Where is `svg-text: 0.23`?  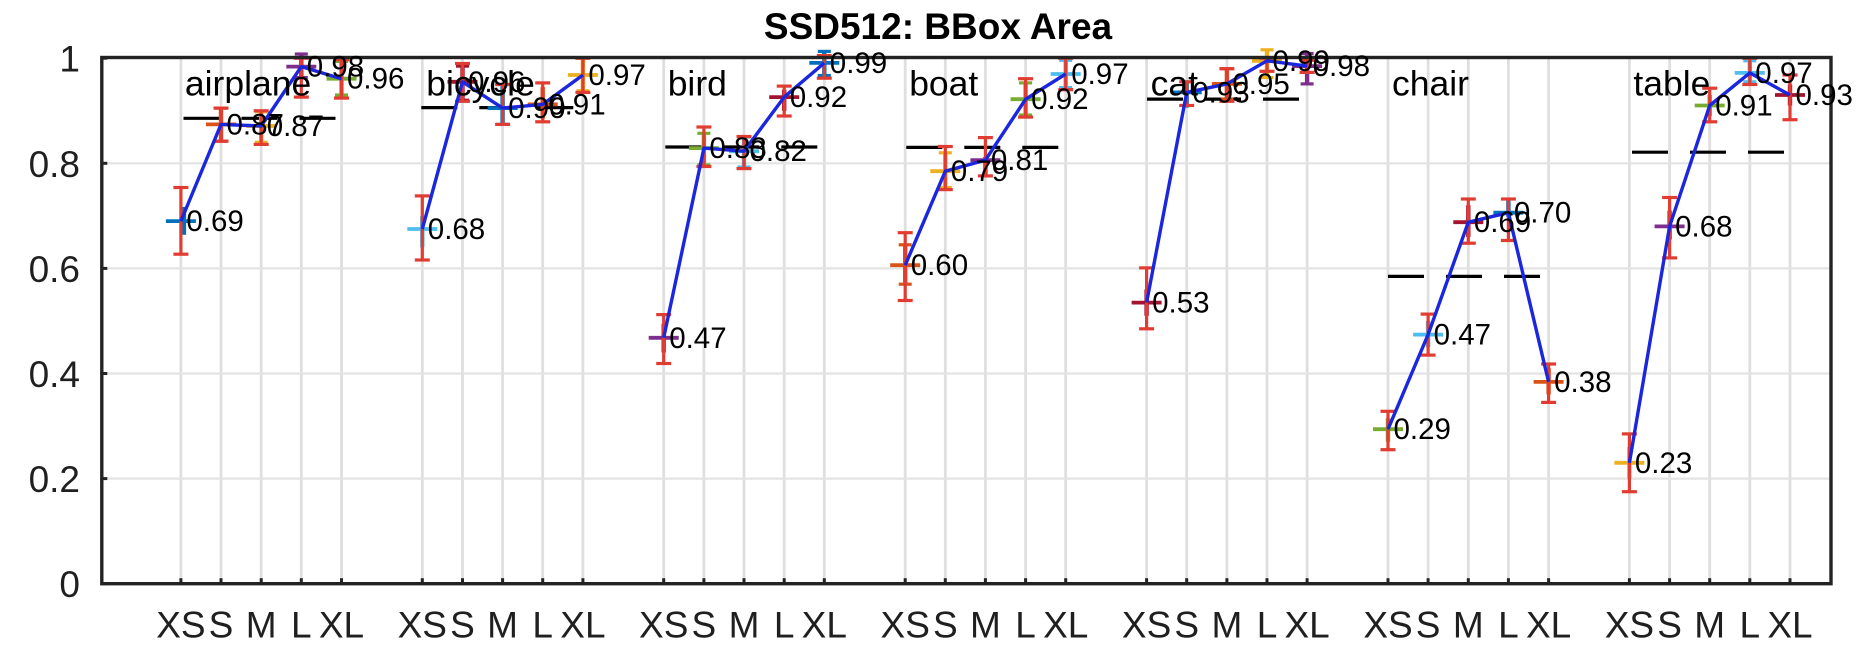 svg-text: 0.23 is located at coordinates (1663, 463).